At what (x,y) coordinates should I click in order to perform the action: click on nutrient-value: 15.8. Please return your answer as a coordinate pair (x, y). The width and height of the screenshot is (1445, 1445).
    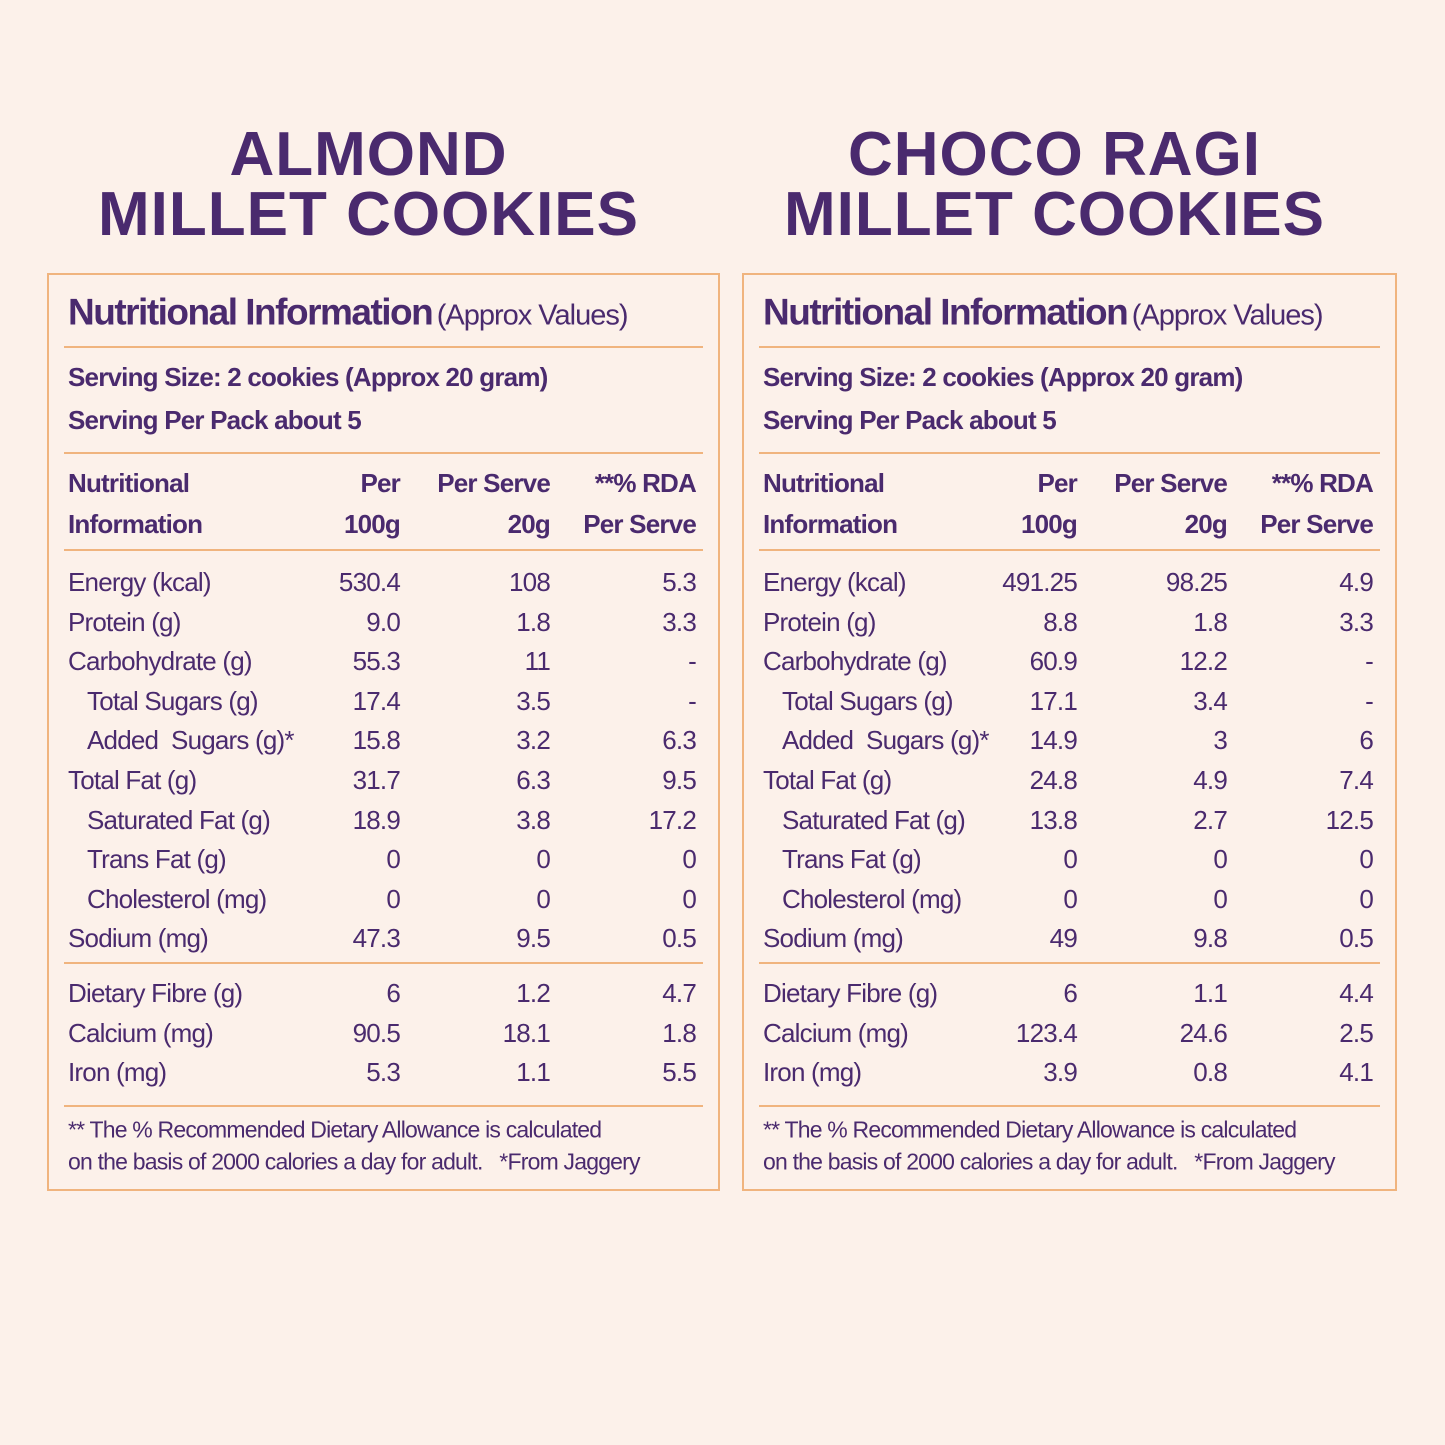
    Looking at the image, I should click on (376, 740).